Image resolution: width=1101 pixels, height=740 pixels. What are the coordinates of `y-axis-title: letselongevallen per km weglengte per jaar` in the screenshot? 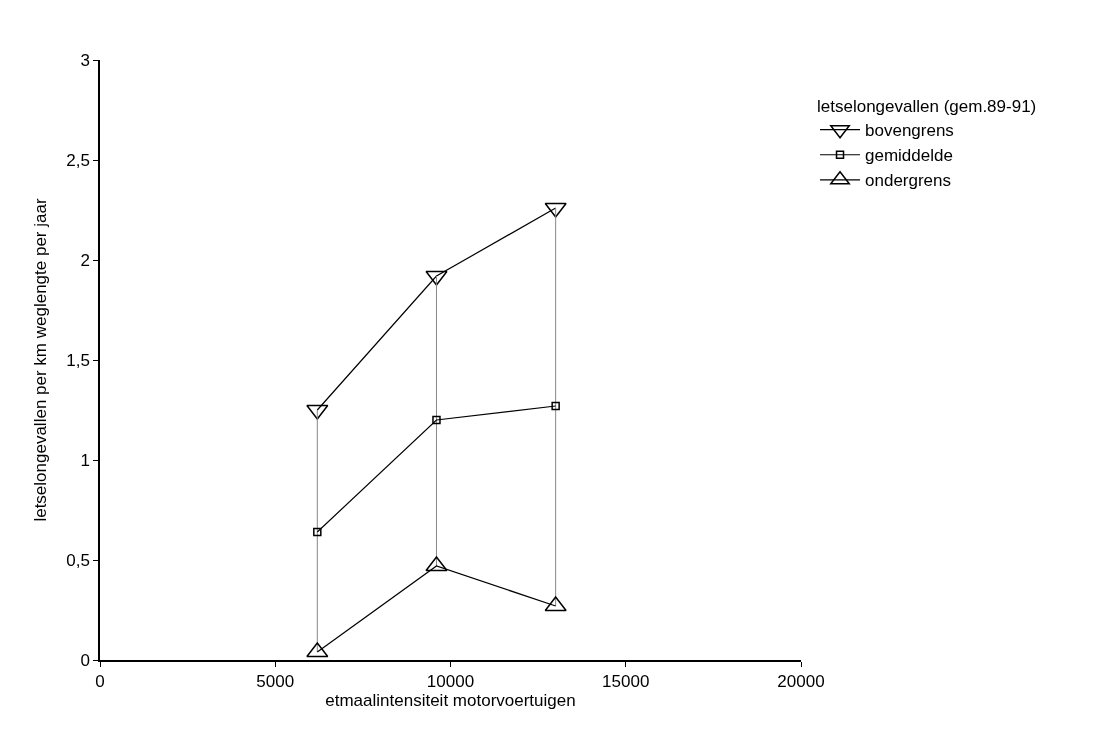 It's located at (41, 360).